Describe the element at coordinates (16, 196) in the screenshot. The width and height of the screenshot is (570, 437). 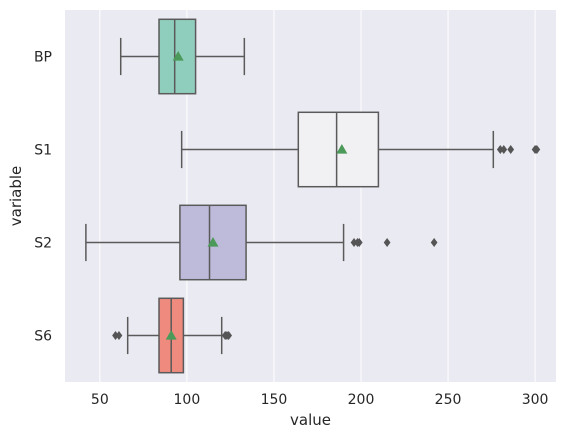
I see `y-axis-label: variable` at that location.